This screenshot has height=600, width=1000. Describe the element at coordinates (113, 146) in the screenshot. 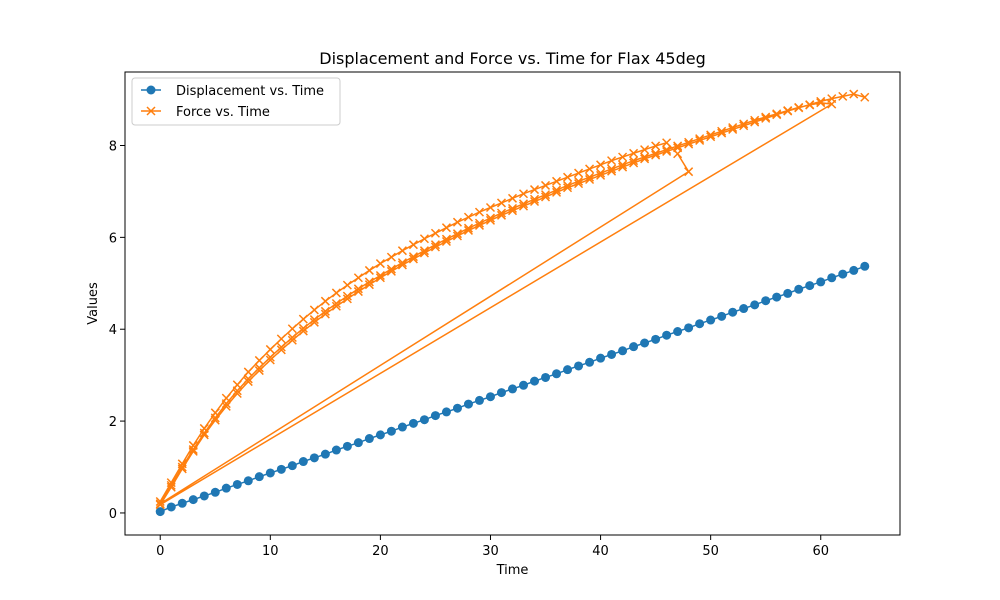

I see `y-tick-label: 8` at that location.